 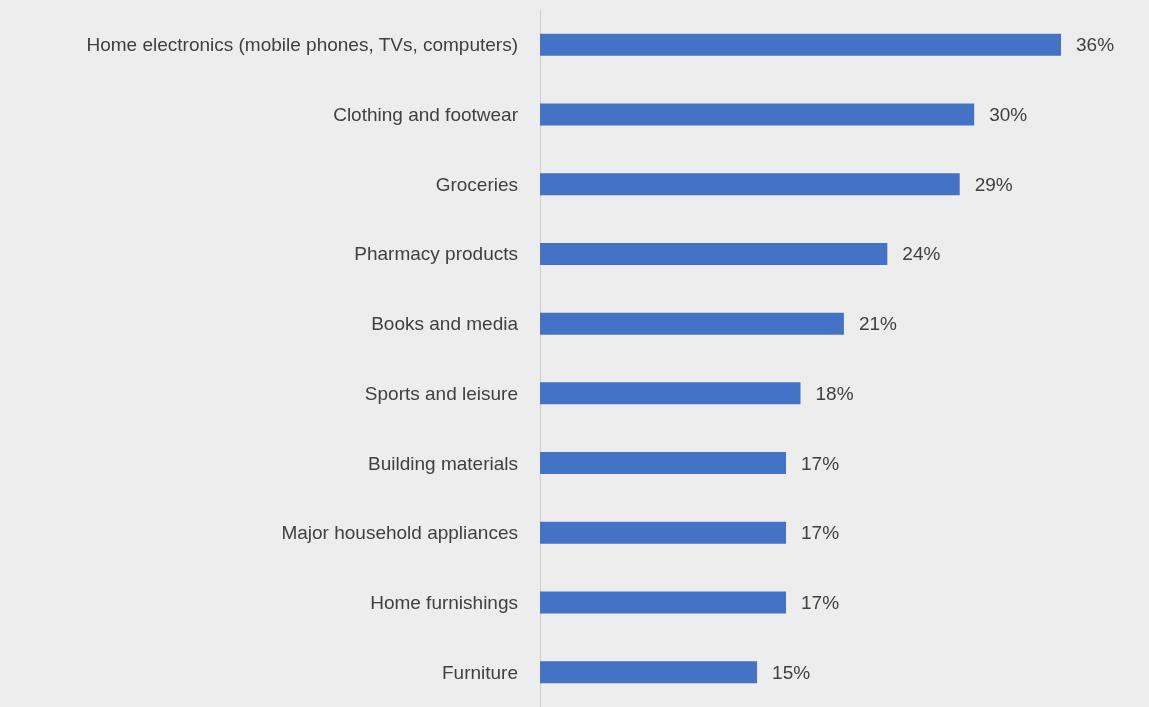 I want to click on data-label: 36%, so click(x=1095, y=45).